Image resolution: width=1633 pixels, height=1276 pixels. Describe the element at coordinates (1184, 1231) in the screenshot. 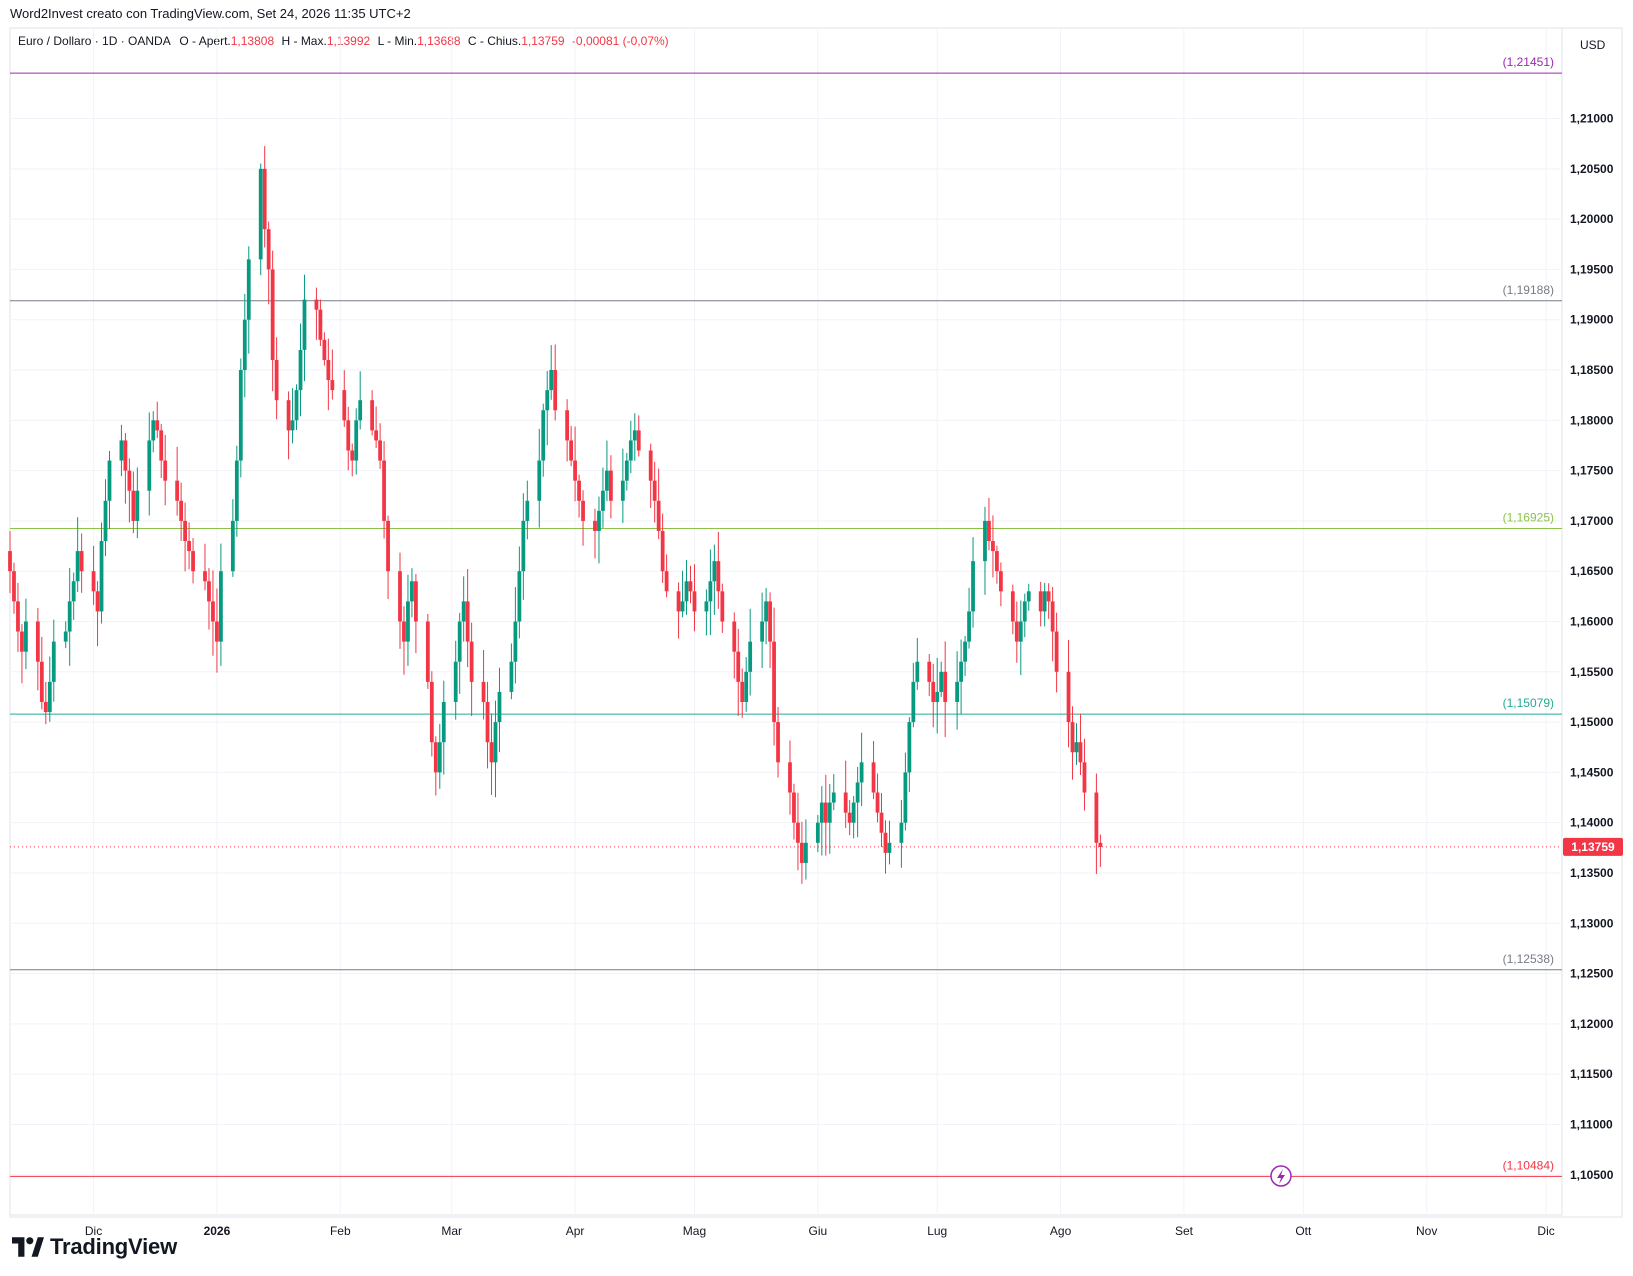

I see `x-tick-label: Set` at that location.